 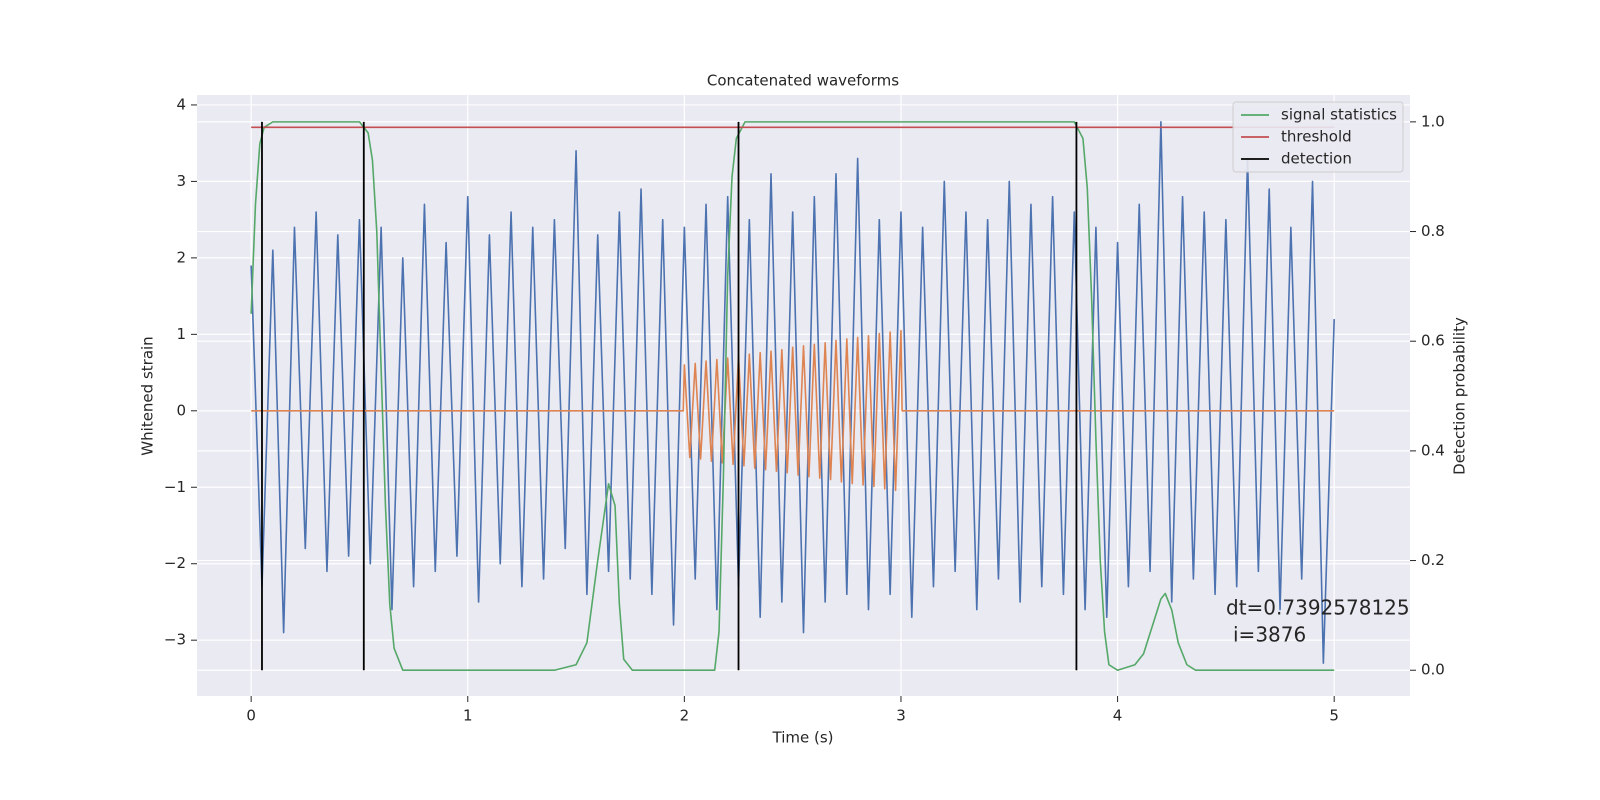 What do you see at coordinates (793, 410) in the screenshot?
I see `series-line` at bounding box center [793, 410].